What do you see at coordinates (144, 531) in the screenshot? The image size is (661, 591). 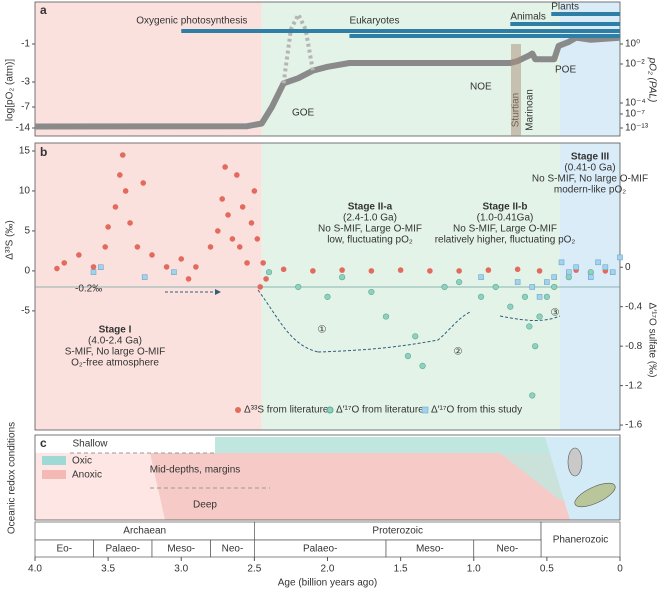 I see `eon-label: Archaean` at bounding box center [144, 531].